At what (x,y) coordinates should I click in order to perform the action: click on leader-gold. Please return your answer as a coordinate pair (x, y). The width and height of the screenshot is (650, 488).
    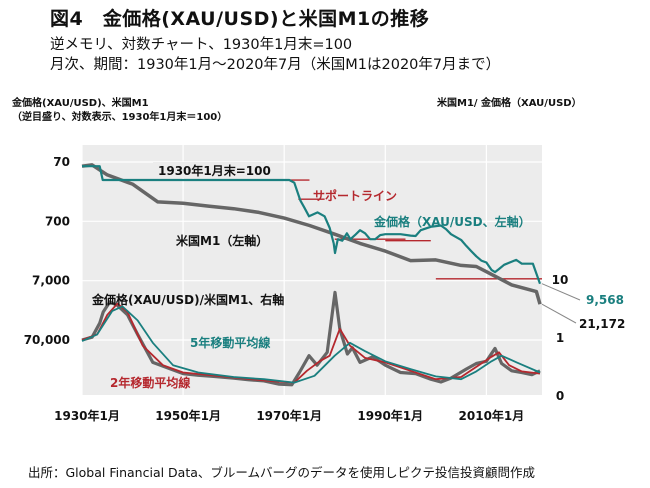
    Looking at the image, I should click on (561, 292).